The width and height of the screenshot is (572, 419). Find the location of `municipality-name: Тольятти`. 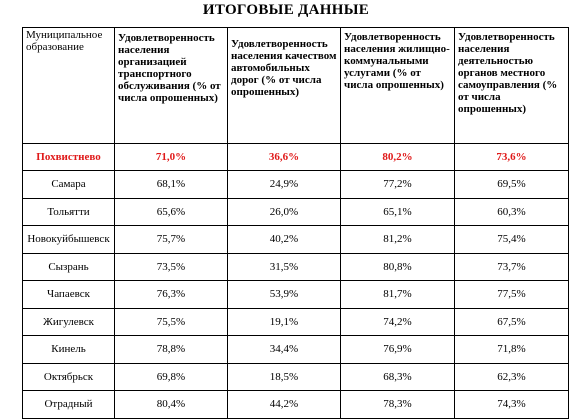

municipality-name: Тольятти is located at coordinates (68, 211).